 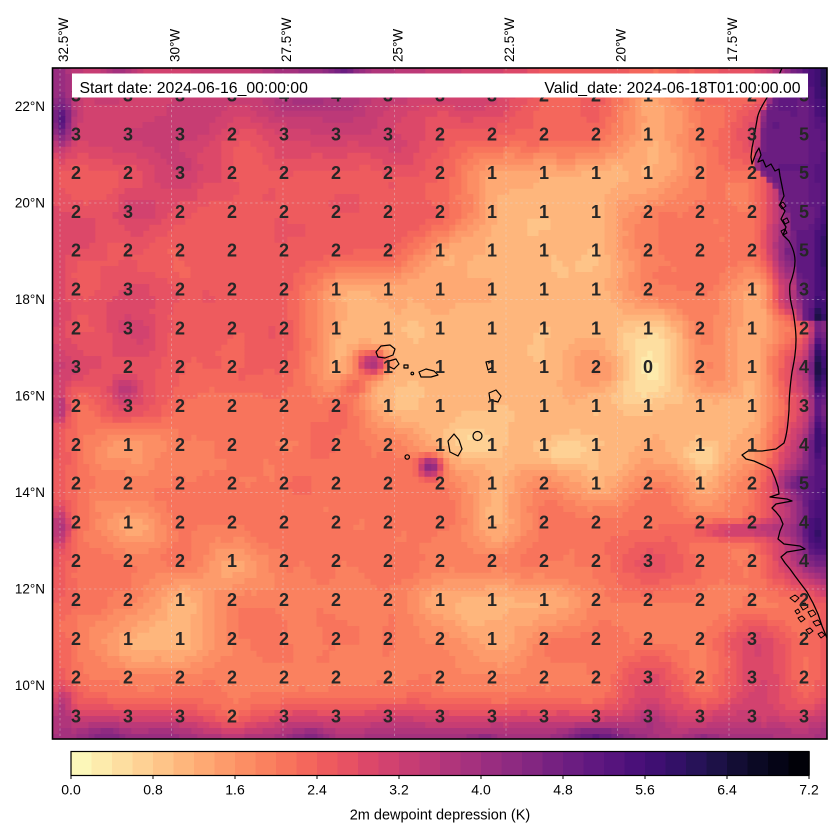 What do you see at coordinates (286, 39) in the screenshot?
I see `svg-text: 27.5°W` at bounding box center [286, 39].